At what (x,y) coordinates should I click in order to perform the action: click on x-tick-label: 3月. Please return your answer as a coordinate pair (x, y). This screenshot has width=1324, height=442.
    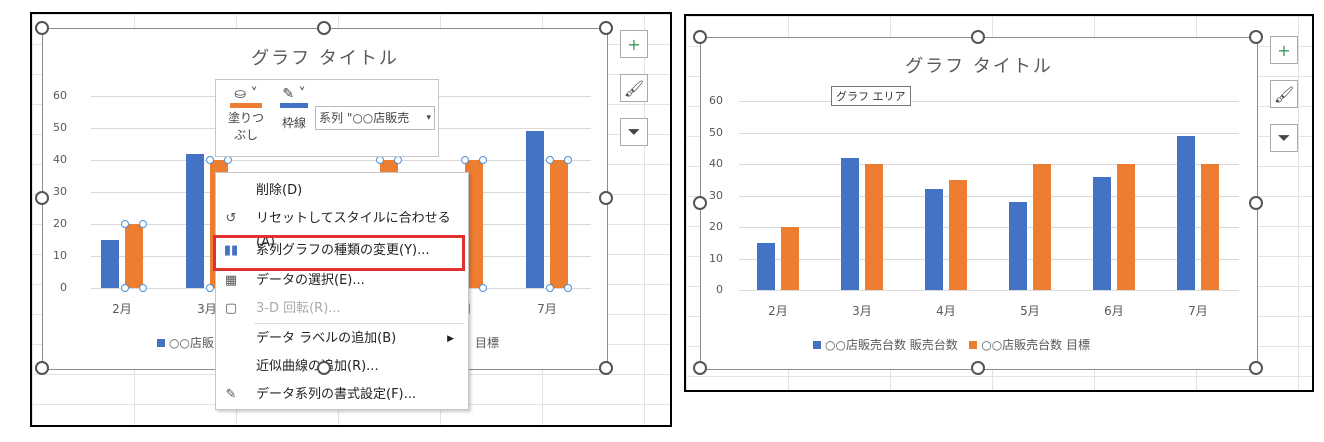
    Looking at the image, I should click on (207, 309).